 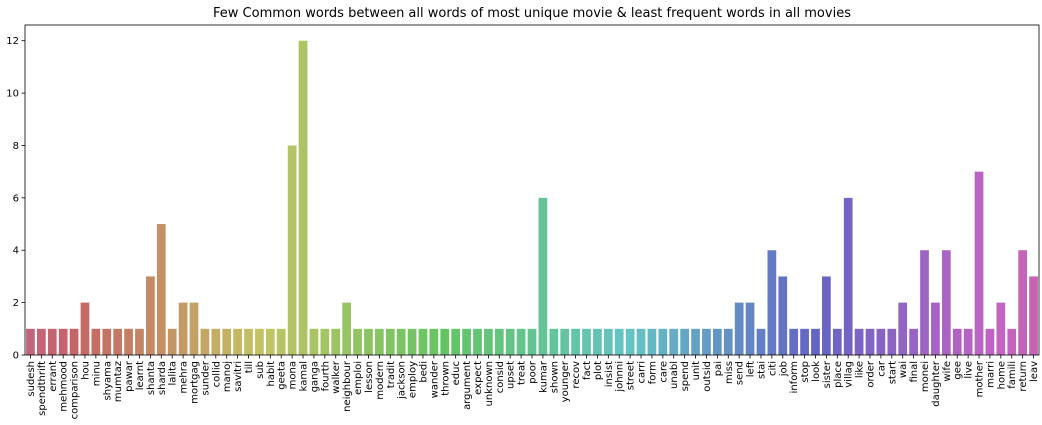 I want to click on bar-plot, so click(x=597, y=341).